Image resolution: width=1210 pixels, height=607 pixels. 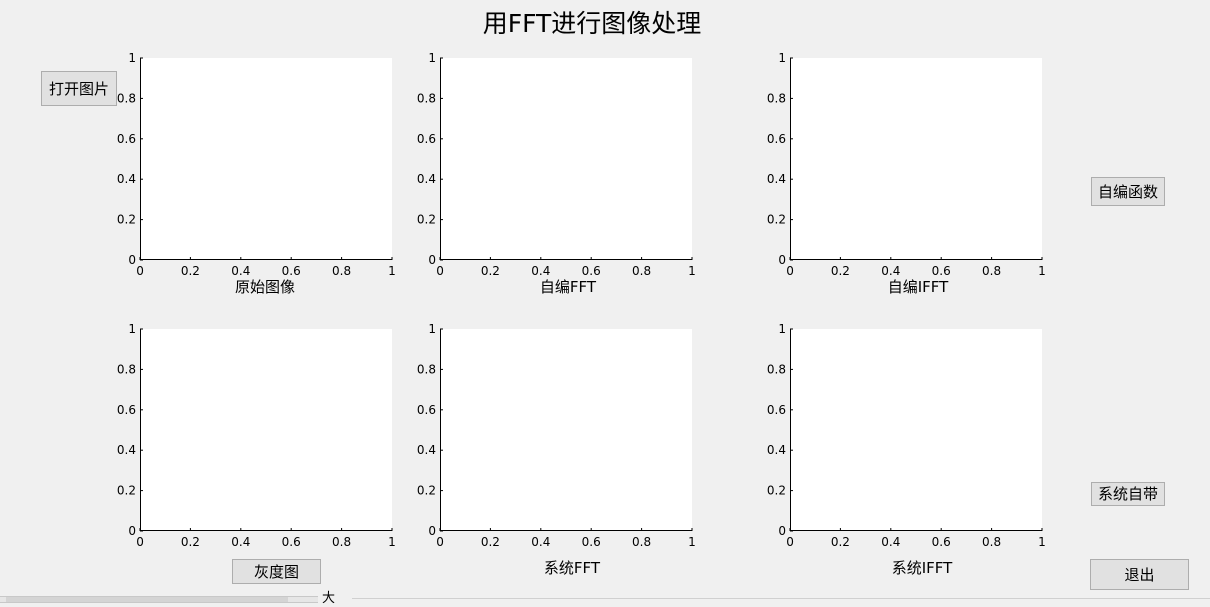 What do you see at coordinates (572, 568) in the screenshot?
I see `axes-label-builtin-fft: 系统FFT` at bounding box center [572, 568].